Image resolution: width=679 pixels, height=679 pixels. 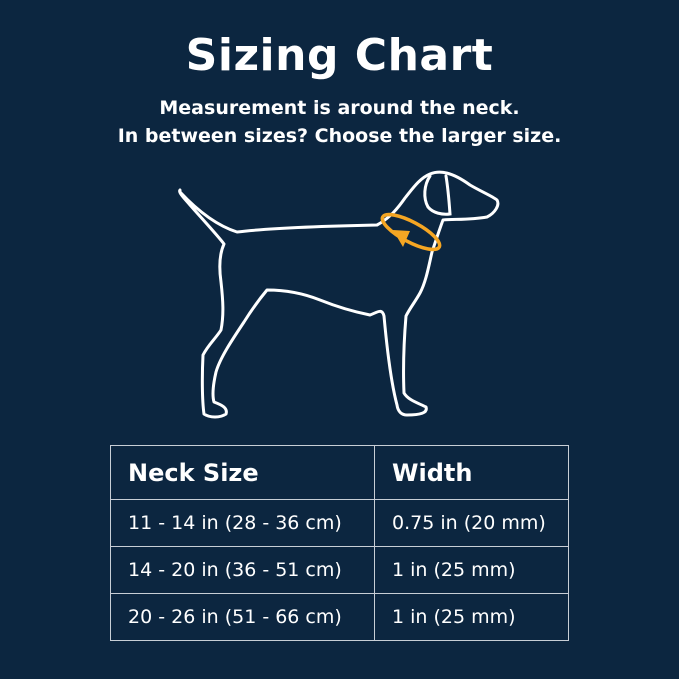 I want to click on dog-ear-outline, so click(x=437, y=195).